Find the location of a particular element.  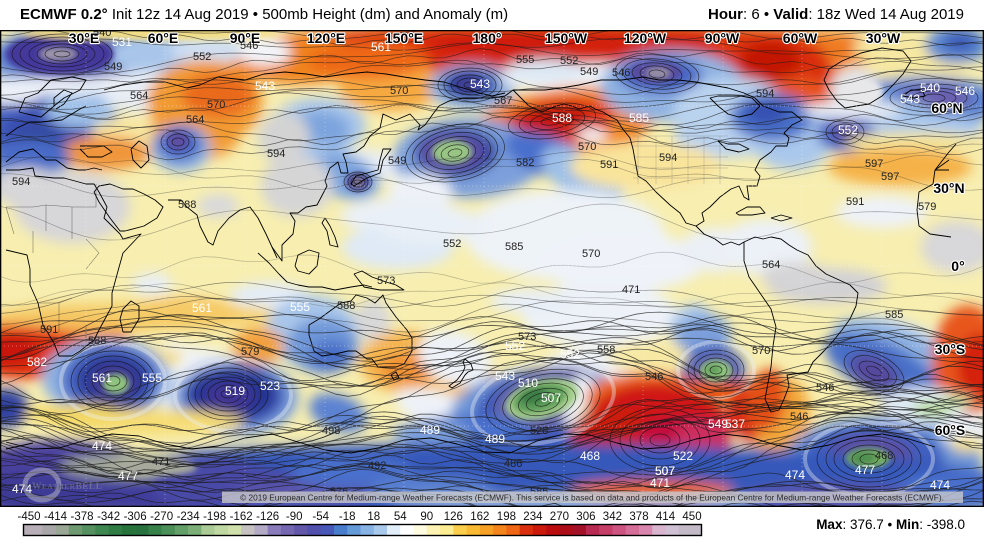

svg-text: -162 is located at coordinates (241, 517).